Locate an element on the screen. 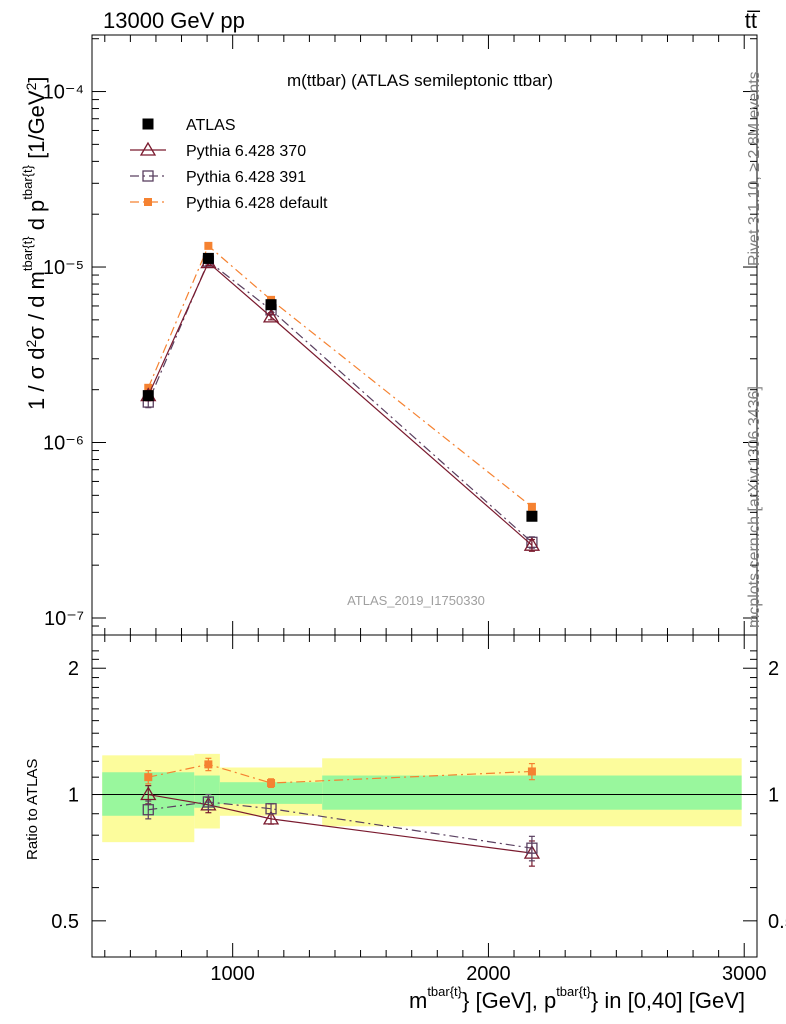  mcplots-label: mcplots.cern.ch [arXiv:1306.3436] is located at coordinates (754, 507).